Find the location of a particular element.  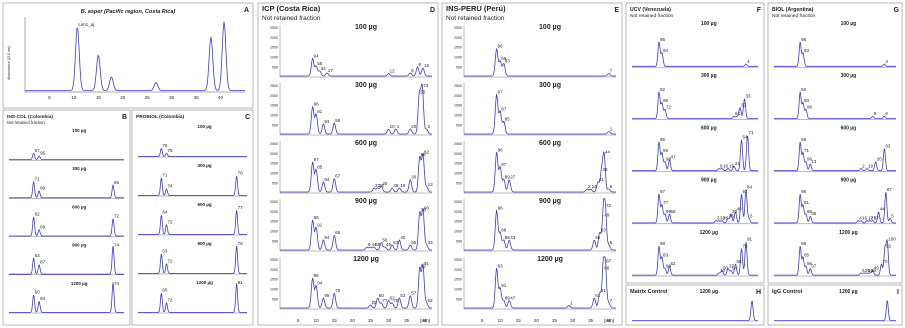

panel-e-row-0-ytick-3: 1500 is located at coordinates (458, 48).